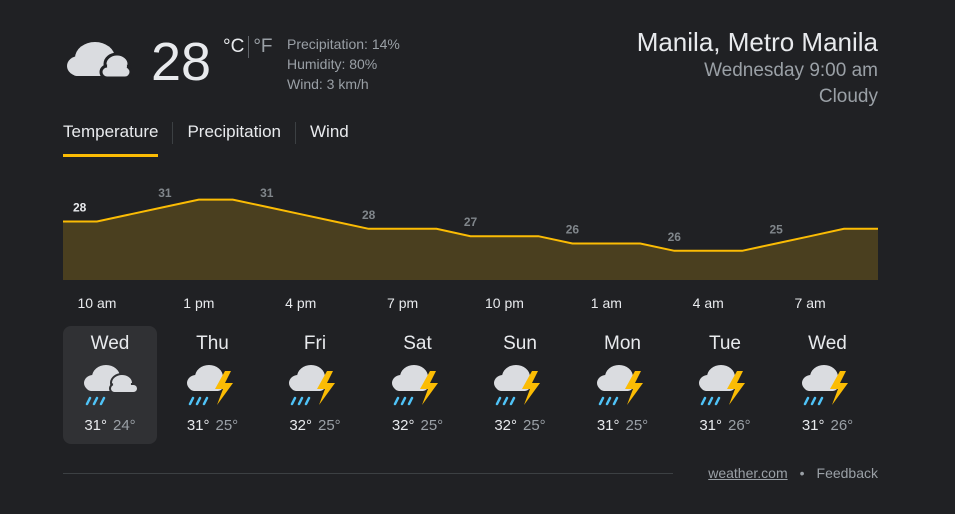  Describe the element at coordinates (810, 303) in the screenshot. I see `hour-label: 7 am` at that location.